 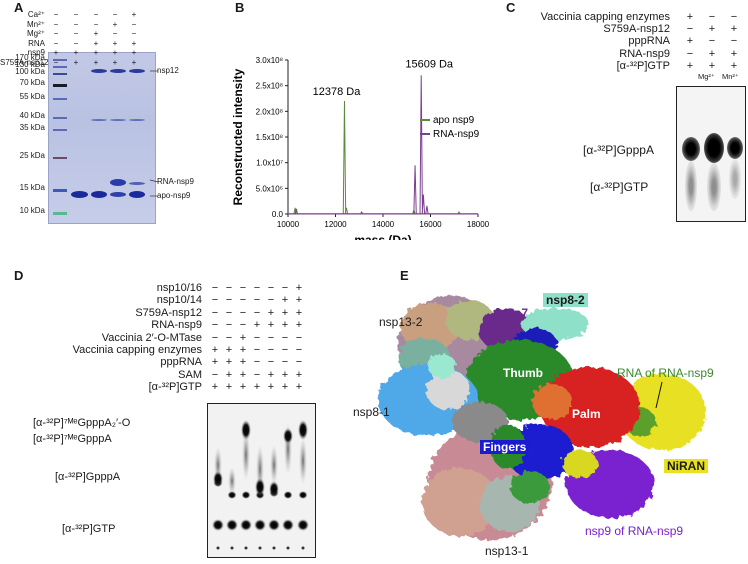 What do you see at coordinates (523, 373) in the screenshot?
I see `label-thumb: Thumb` at bounding box center [523, 373].